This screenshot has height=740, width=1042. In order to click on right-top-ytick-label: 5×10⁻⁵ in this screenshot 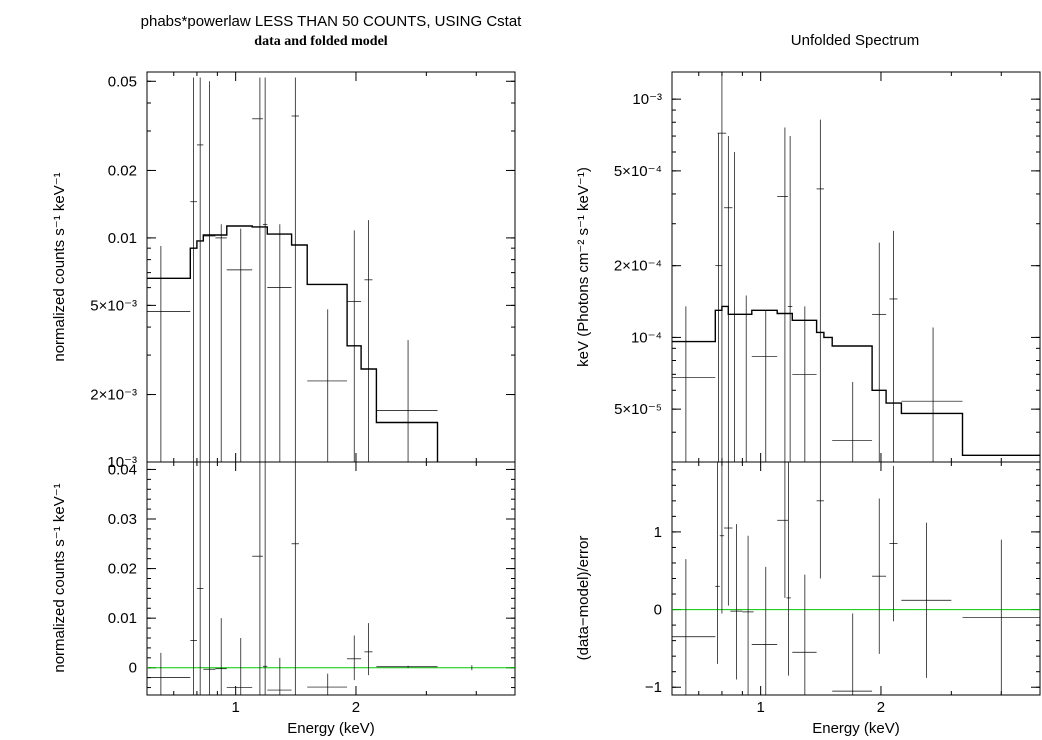, I will do `click(638, 409)`.